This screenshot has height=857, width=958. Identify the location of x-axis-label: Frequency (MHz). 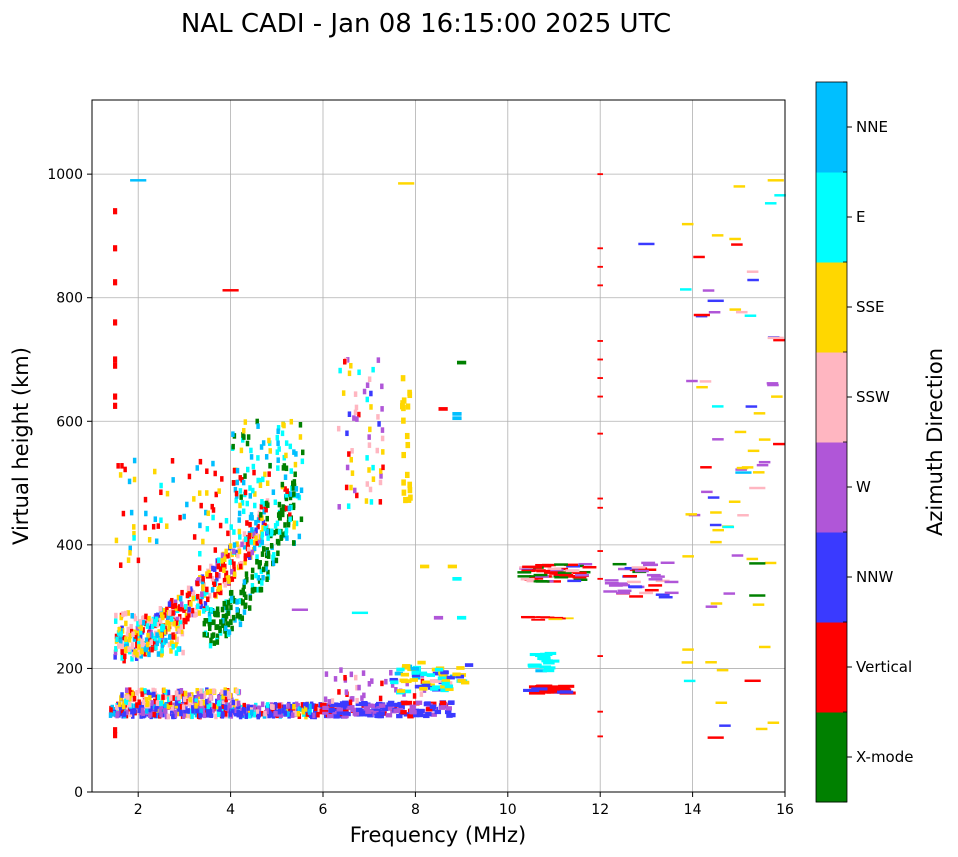
(438, 835).